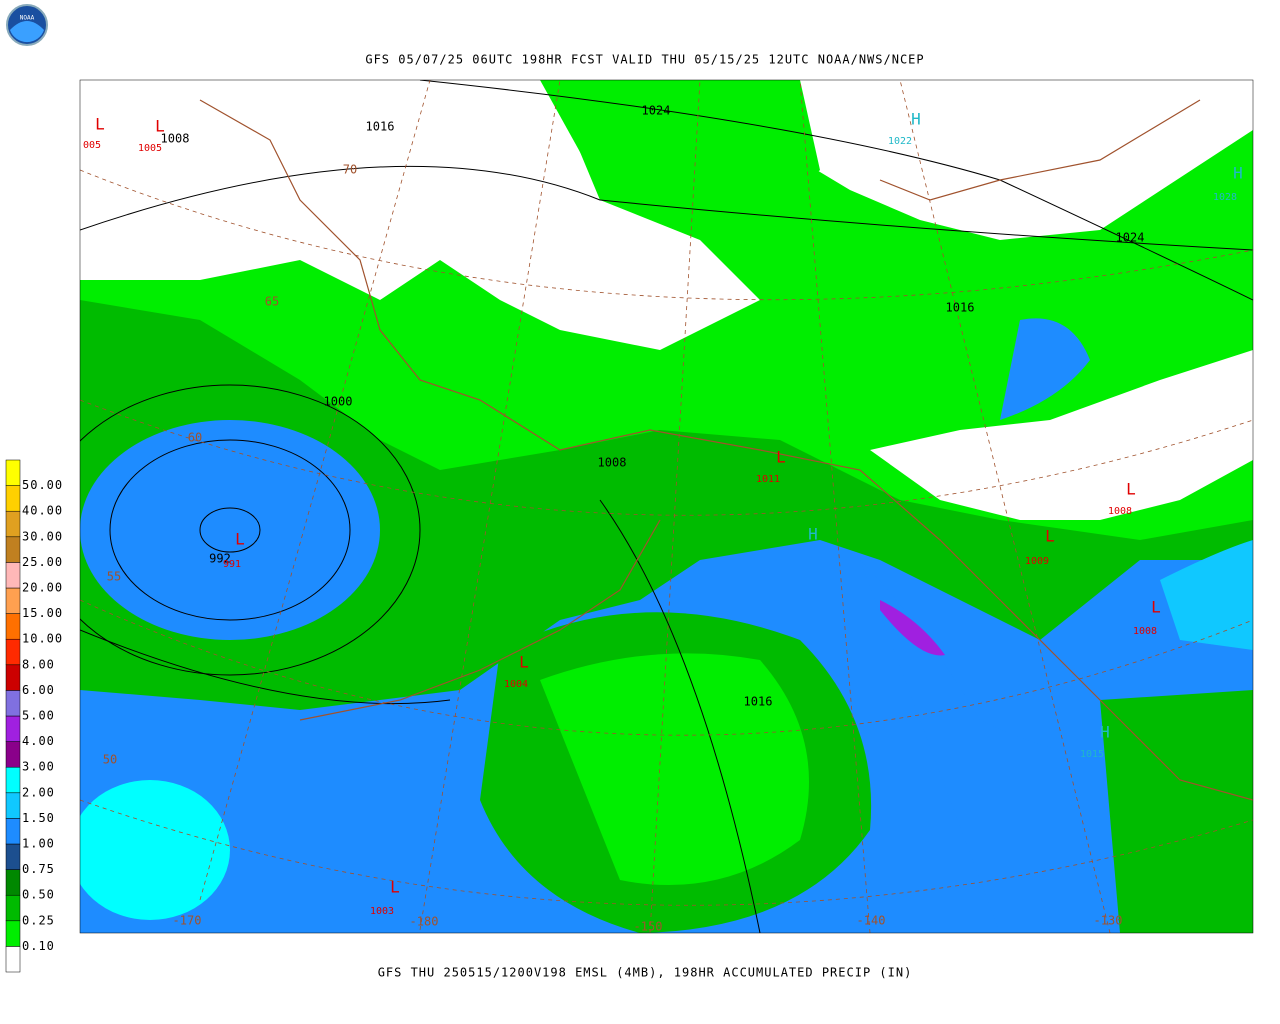 The height and width of the screenshot is (1024, 1280). What do you see at coordinates (900, 141) in the screenshot?
I see `map-label: 1022` at bounding box center [900, 141].